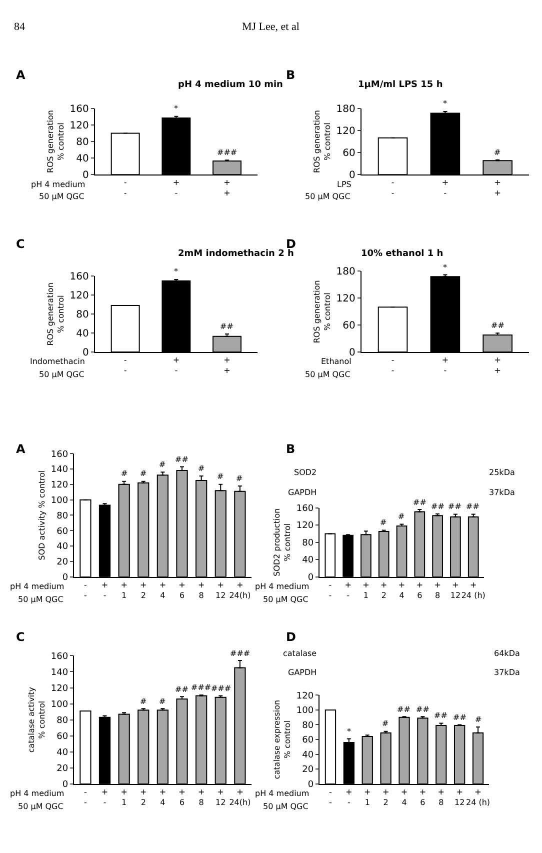  Describe the element at coordinates (282, 740) in the screenshot. I see `y-axis-title: catalase expression % control` at that location.